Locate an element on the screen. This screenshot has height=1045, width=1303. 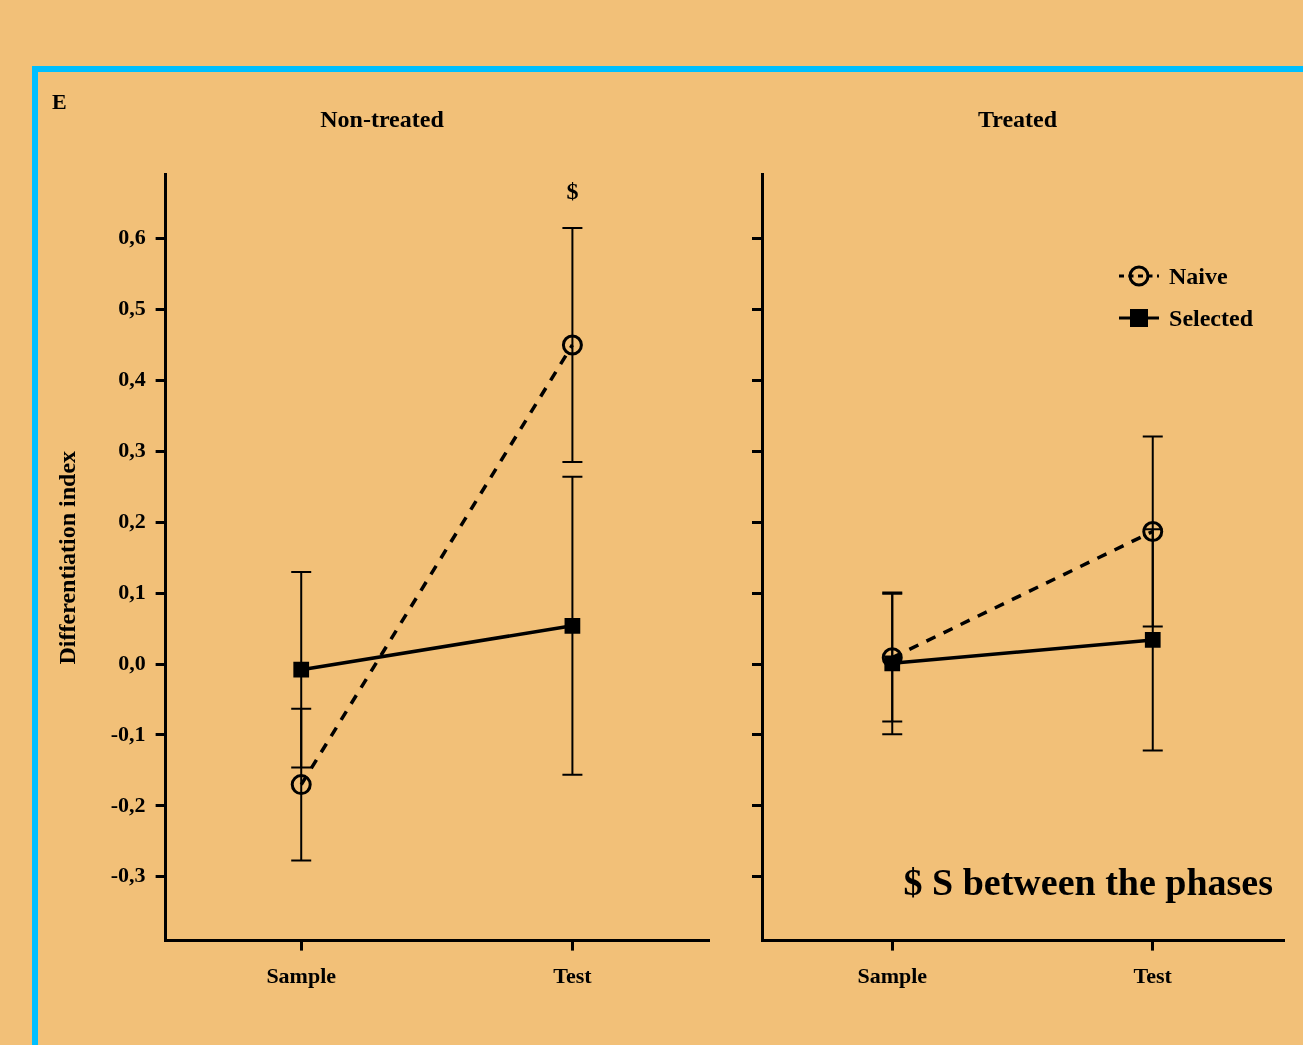
y-tick-label: 0,6 is located at coordinates (132, 237).